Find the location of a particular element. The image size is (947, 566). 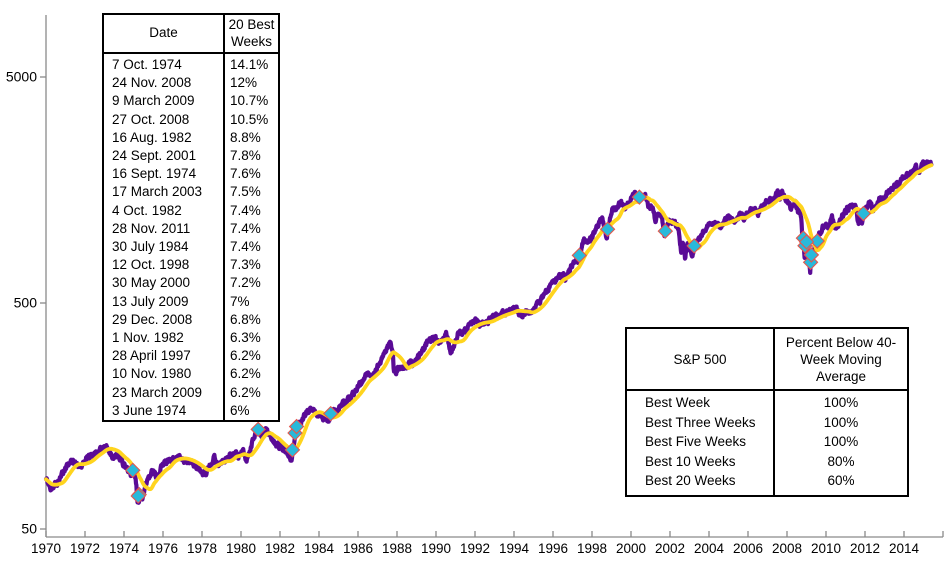

row-label-cell: 24 Nov. 2008 is located at coordinates (164, 83).